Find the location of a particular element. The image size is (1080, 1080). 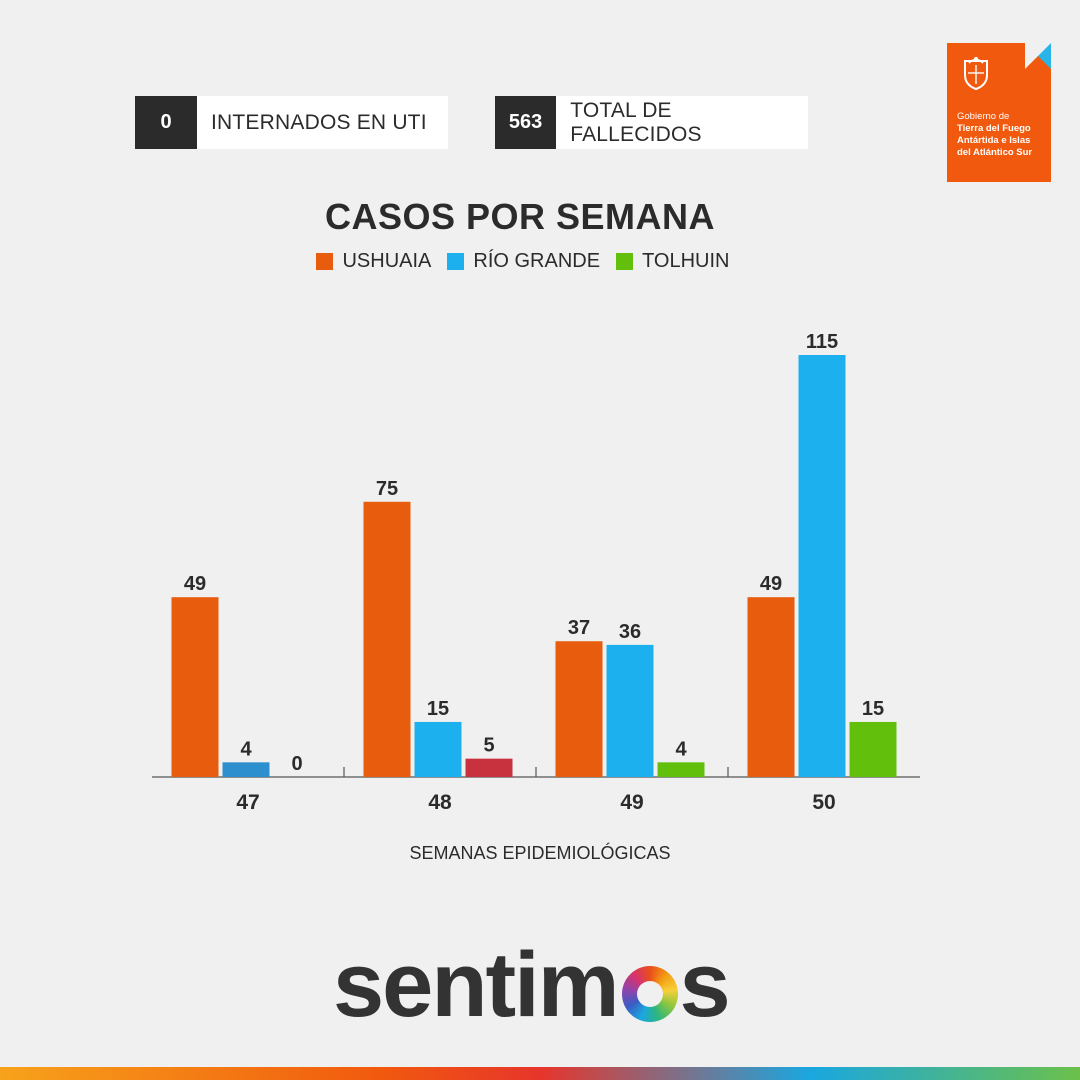

legend-label: USHUAIA is located at coordinates (387, 261).